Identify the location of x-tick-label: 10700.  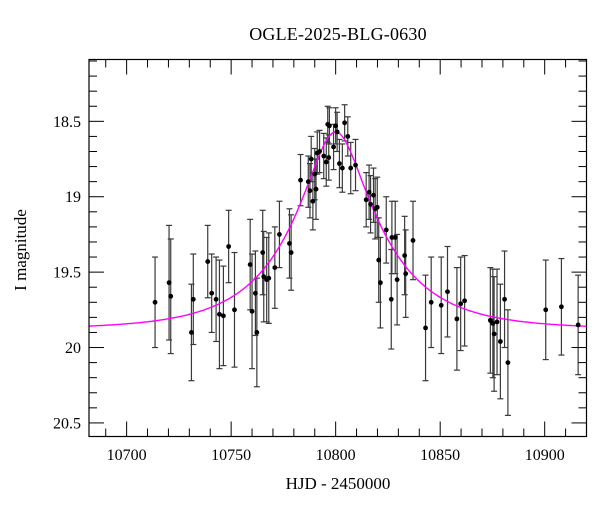
(127, 455).